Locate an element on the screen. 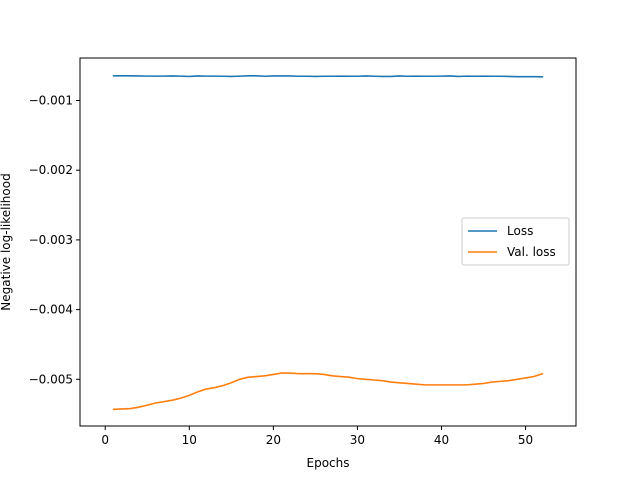 The image size is (640, 480). y-tick-label: −0.003 is located at coordinates (51, 240).